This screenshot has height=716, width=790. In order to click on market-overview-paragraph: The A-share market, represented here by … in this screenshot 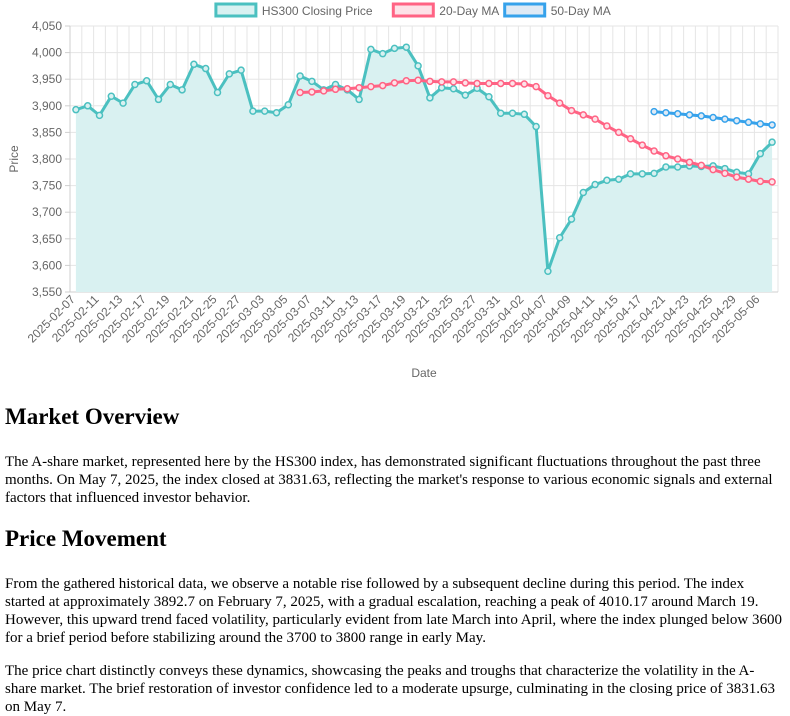, I will do `click(389, 480)`.